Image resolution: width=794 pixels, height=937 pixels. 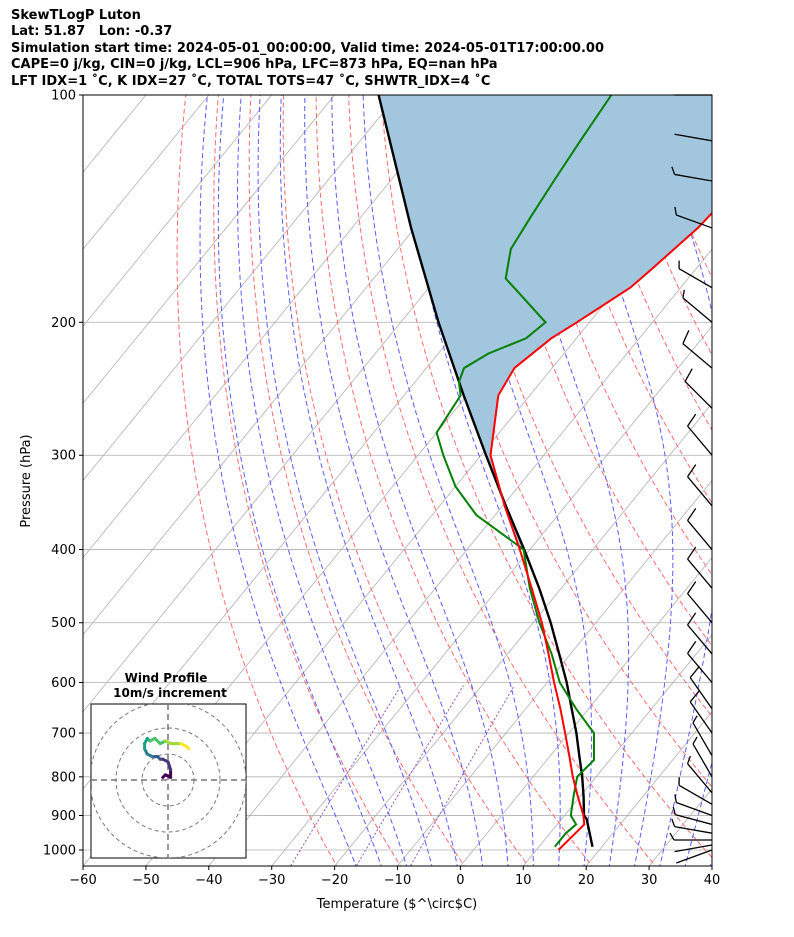 I want to click on x-tick-label: 0, so click(x=460, y=880).